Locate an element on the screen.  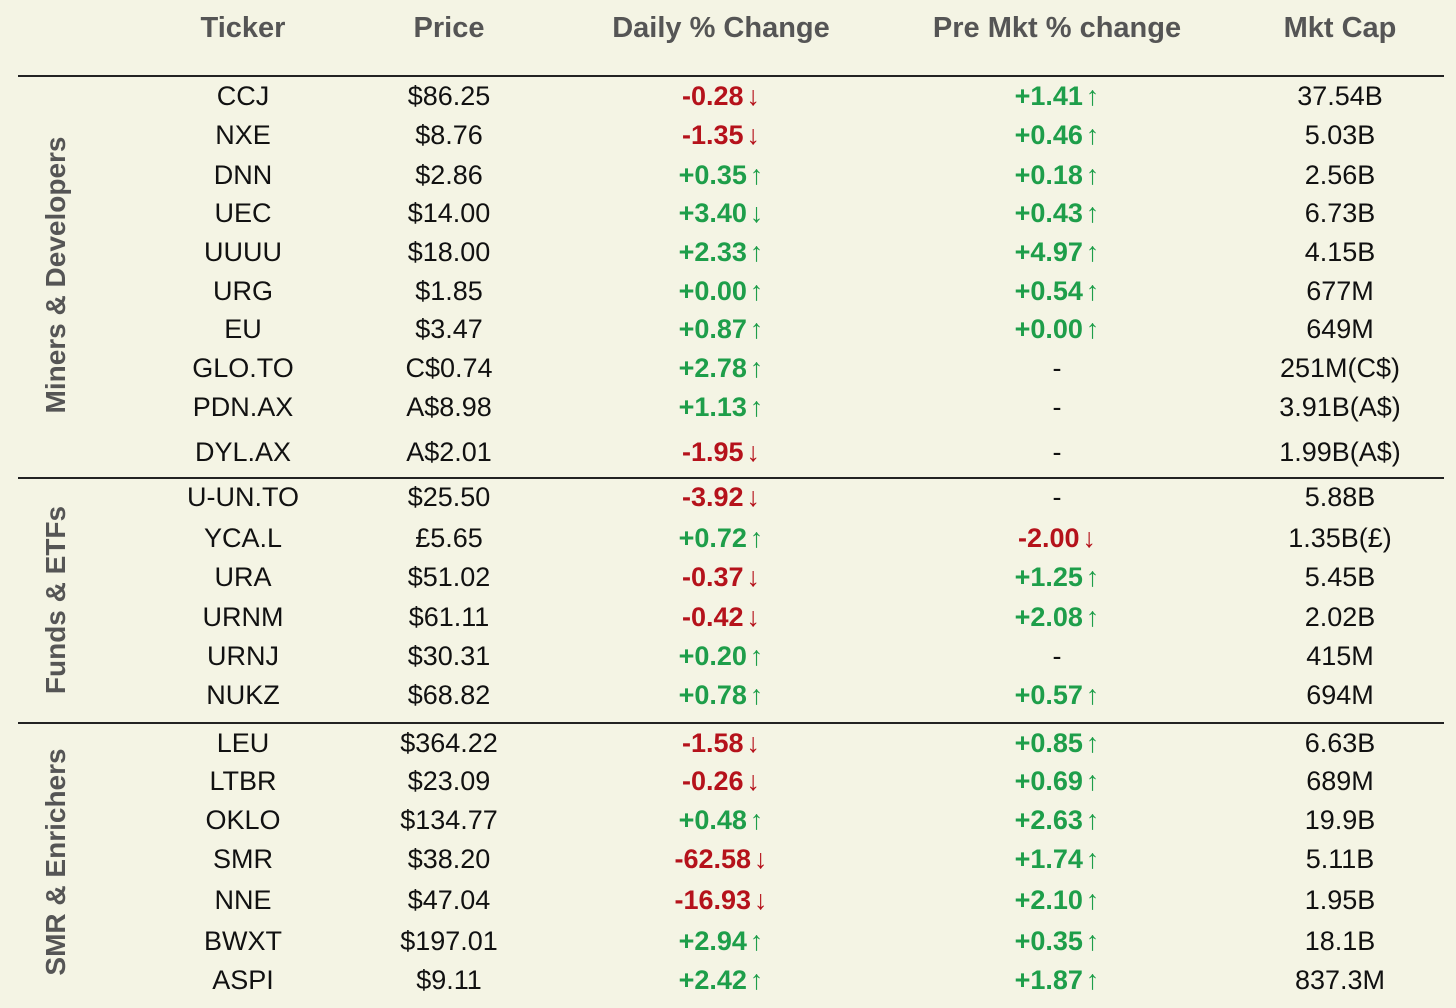
daily-change-cell-value: +0.48 is located at coordinates (712, 820).